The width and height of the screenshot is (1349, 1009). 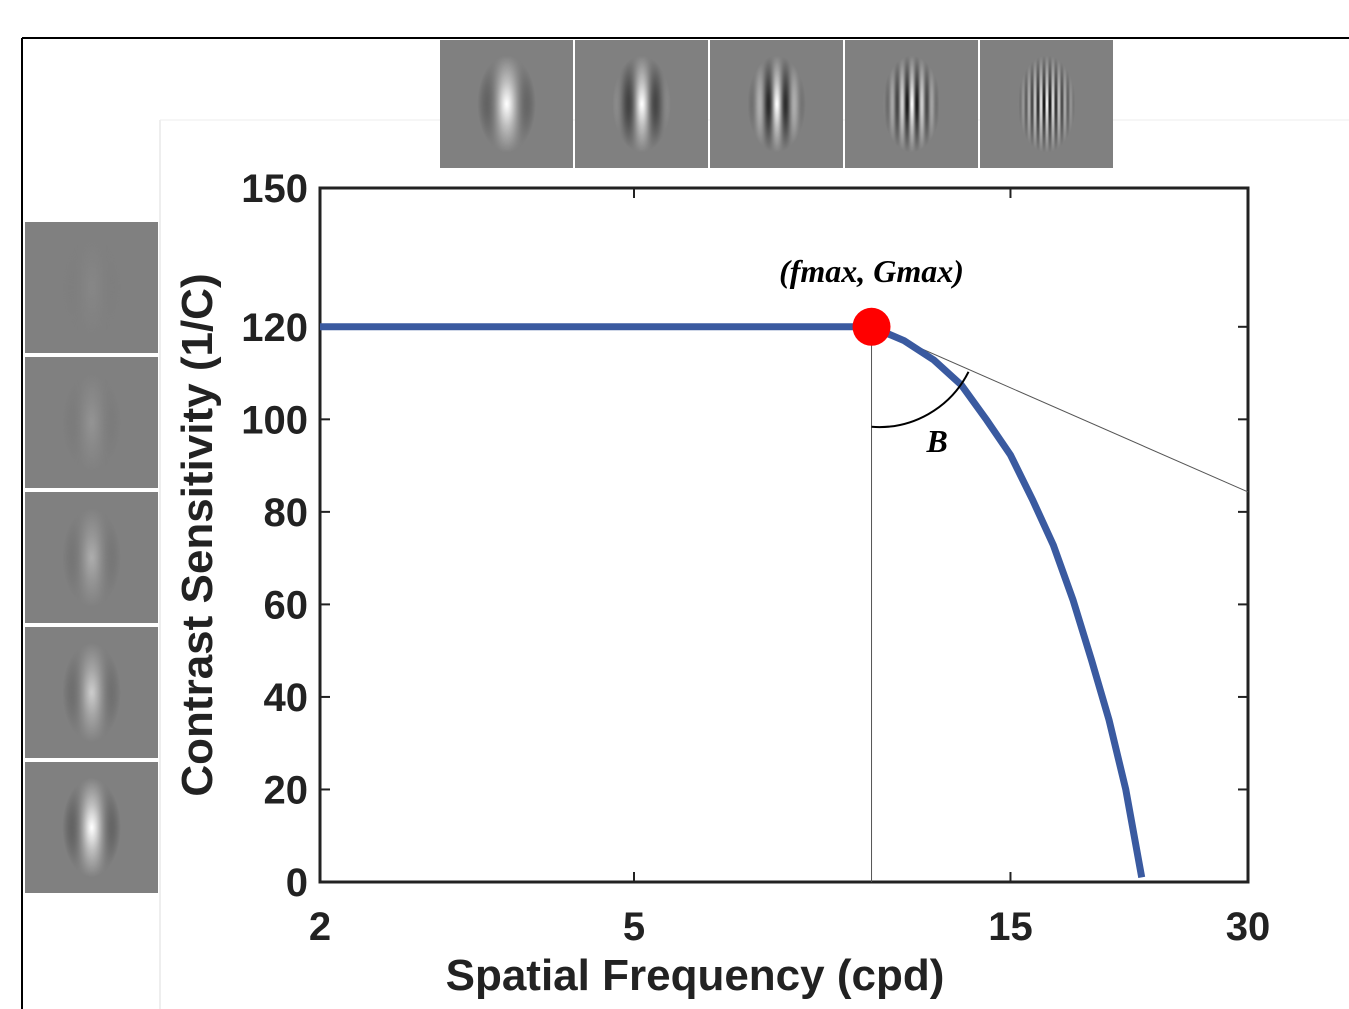 I want to click on patch-stripes, so click(x=92, y=557).